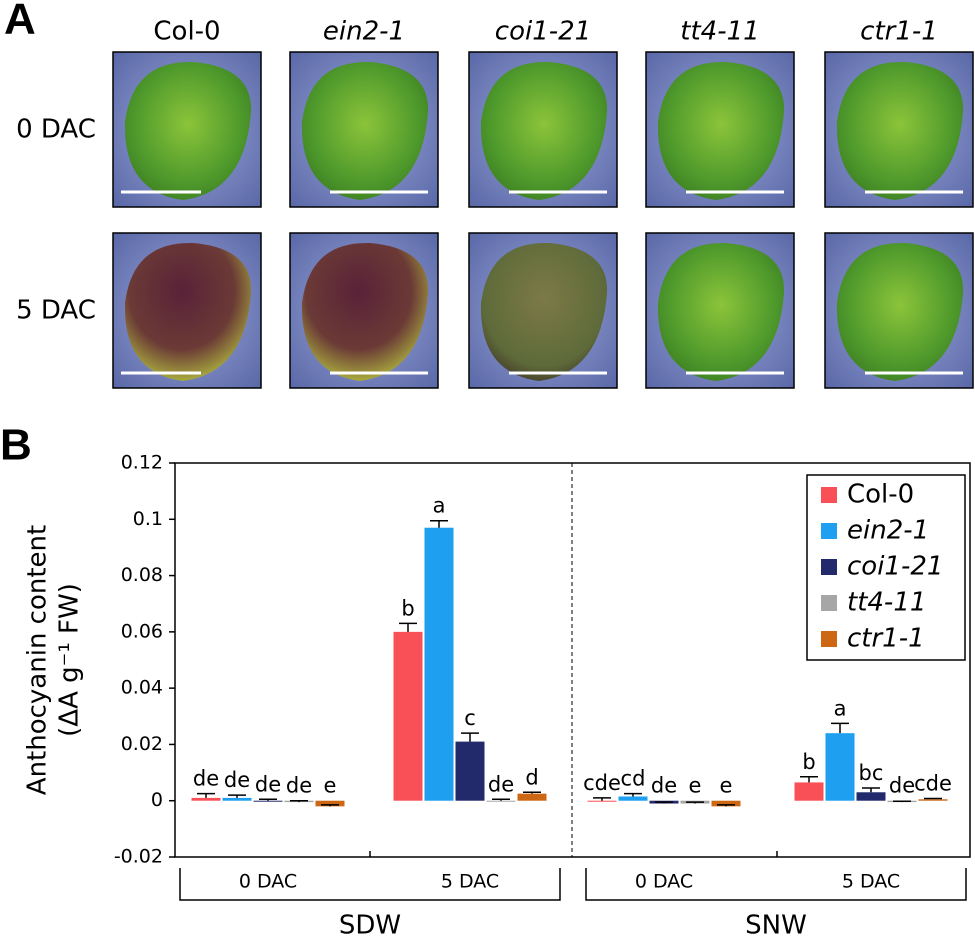 The height and width of the screenshot is (942, 975). I want to click on column-label: ctr1-1, so click(899, 32).